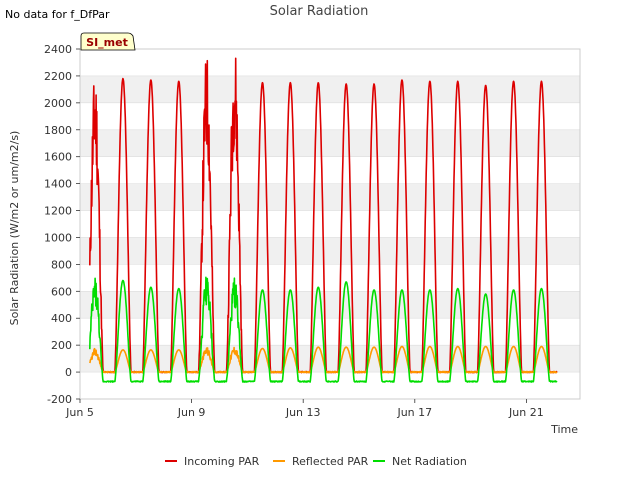  What do you see at coordinates (79, 412) in the screenshot?
I see `x-tick-label: Jun 5` at bounding box center [79, 412].